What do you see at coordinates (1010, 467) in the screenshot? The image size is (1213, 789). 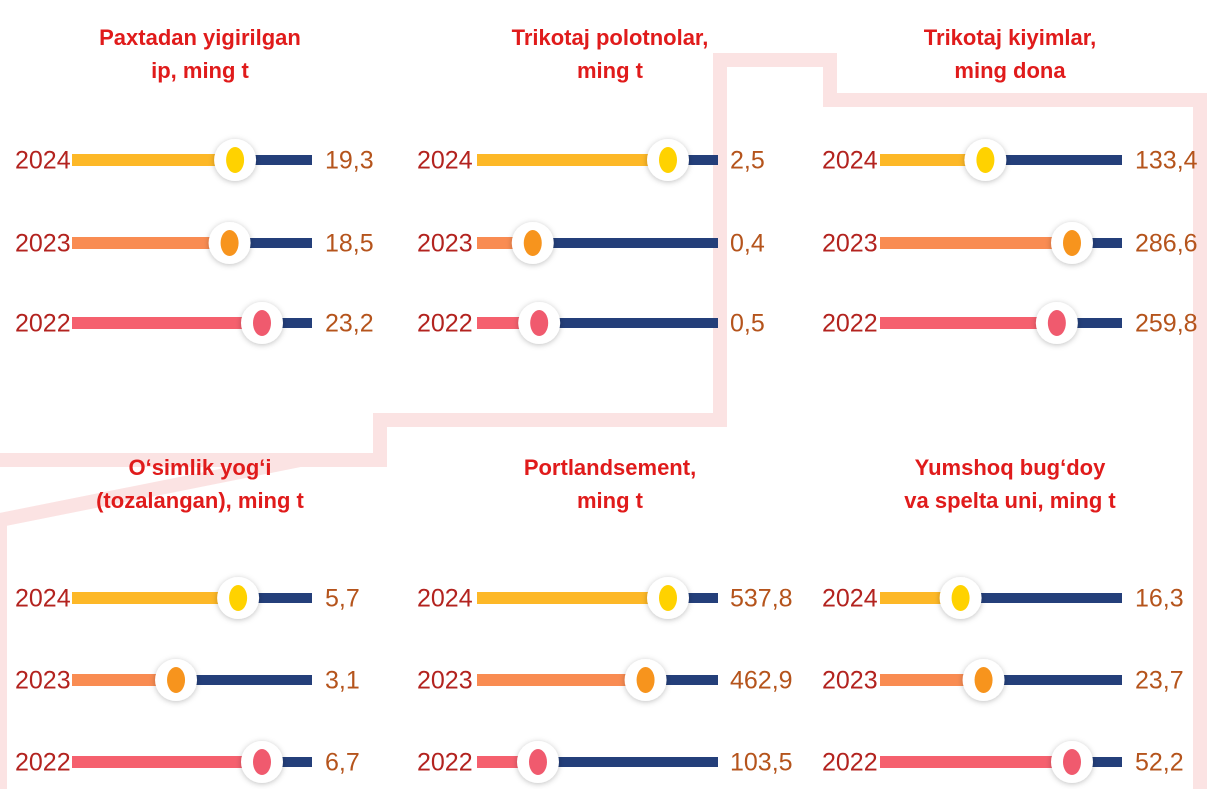 I see `panel-title: Yumshoq bug‘doy` at bounding box center [1010, 467].